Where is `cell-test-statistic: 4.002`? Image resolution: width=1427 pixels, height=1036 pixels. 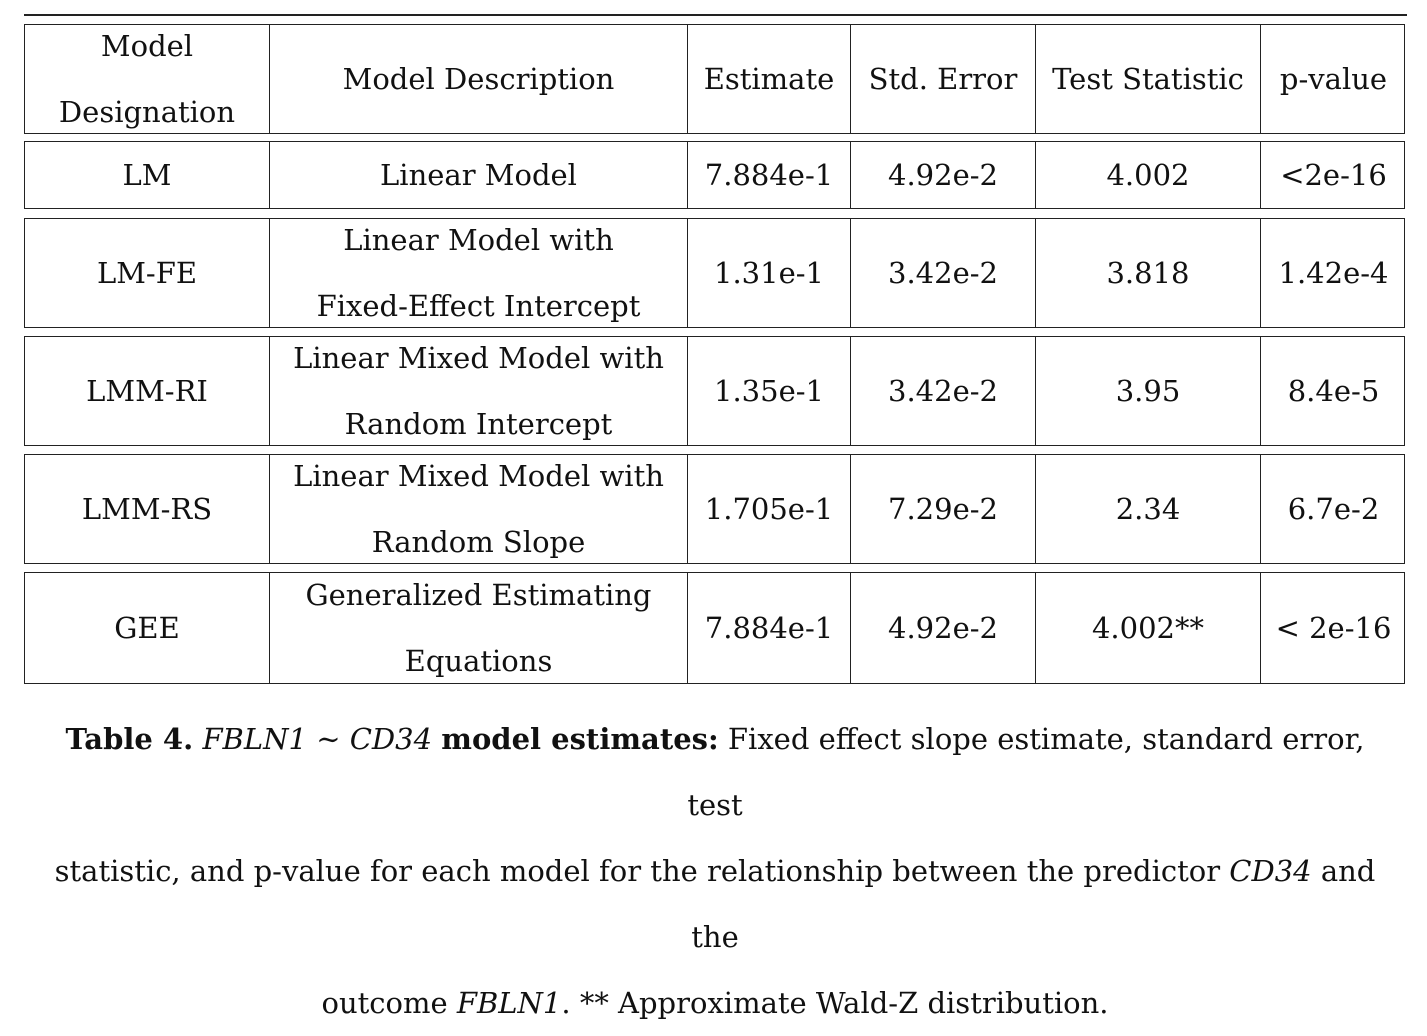
cell-test-statistic: 4.002 is located at coordinates (1147, 175).